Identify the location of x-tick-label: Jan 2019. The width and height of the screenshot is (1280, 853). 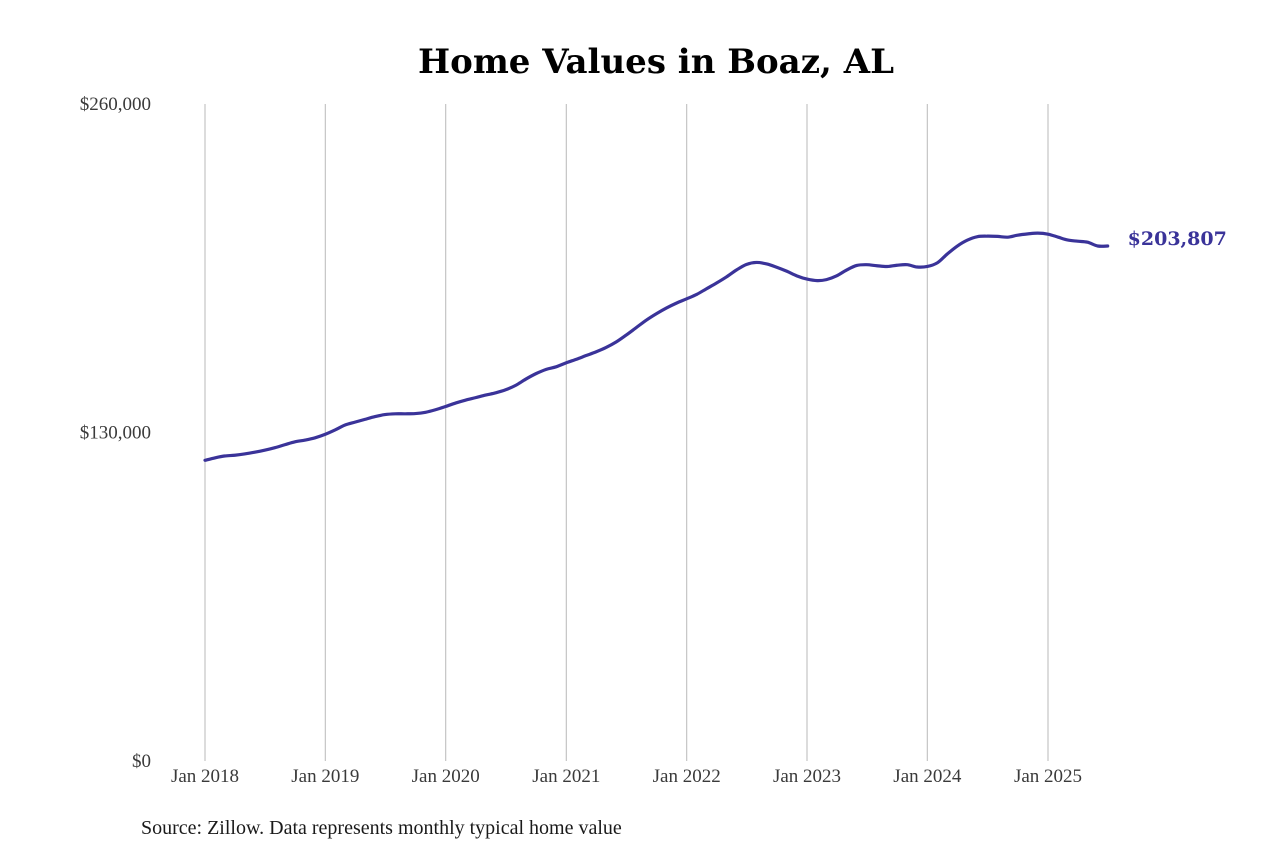
(325, 776).